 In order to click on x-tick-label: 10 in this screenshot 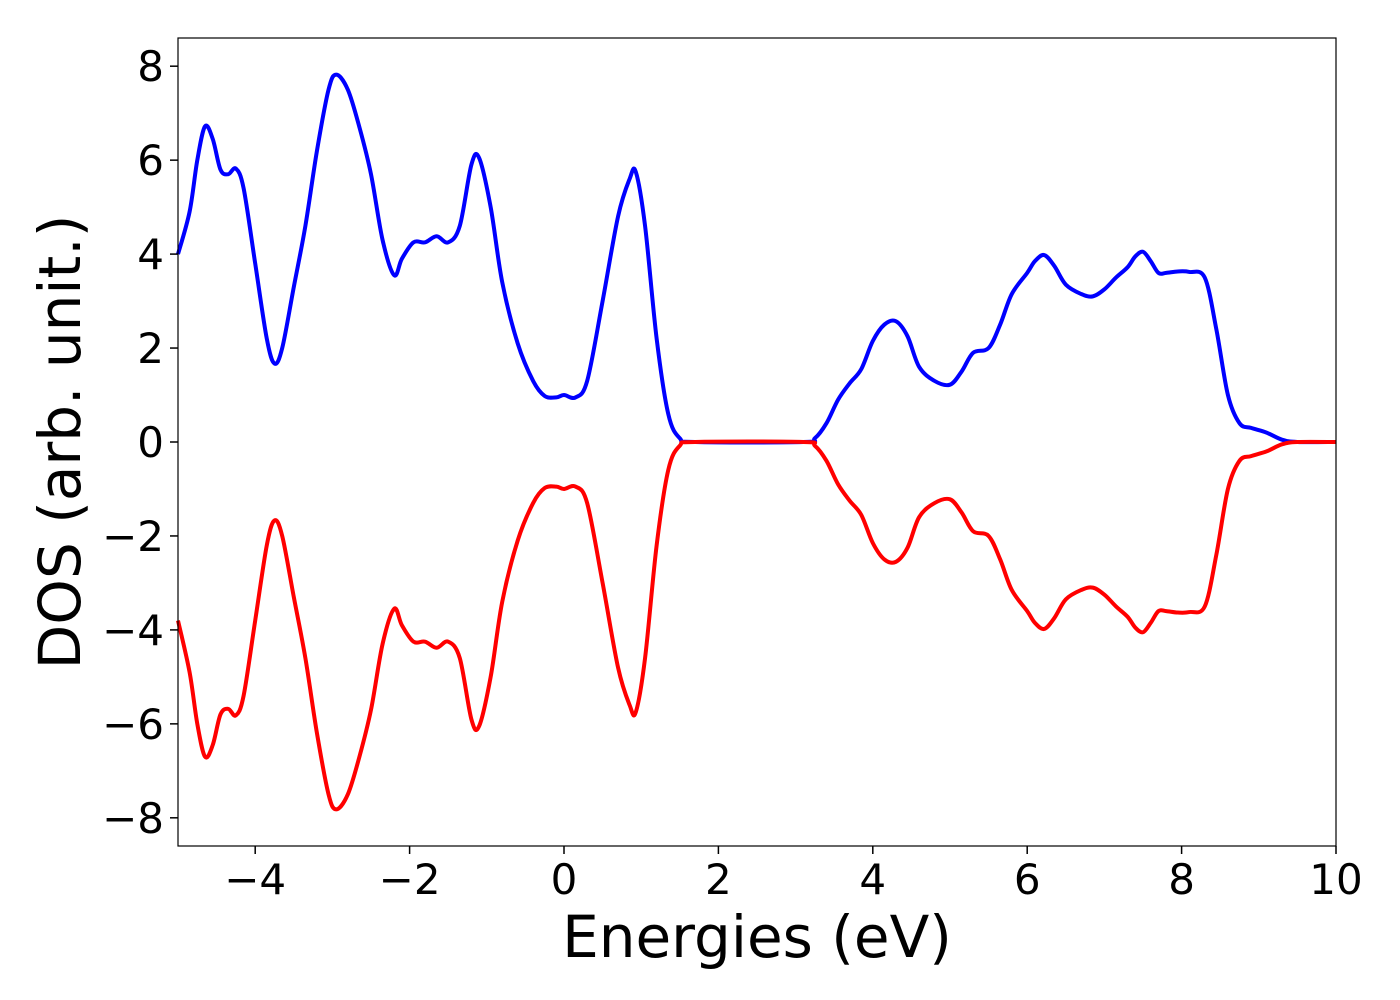, I will do `click(1335, 879)`.